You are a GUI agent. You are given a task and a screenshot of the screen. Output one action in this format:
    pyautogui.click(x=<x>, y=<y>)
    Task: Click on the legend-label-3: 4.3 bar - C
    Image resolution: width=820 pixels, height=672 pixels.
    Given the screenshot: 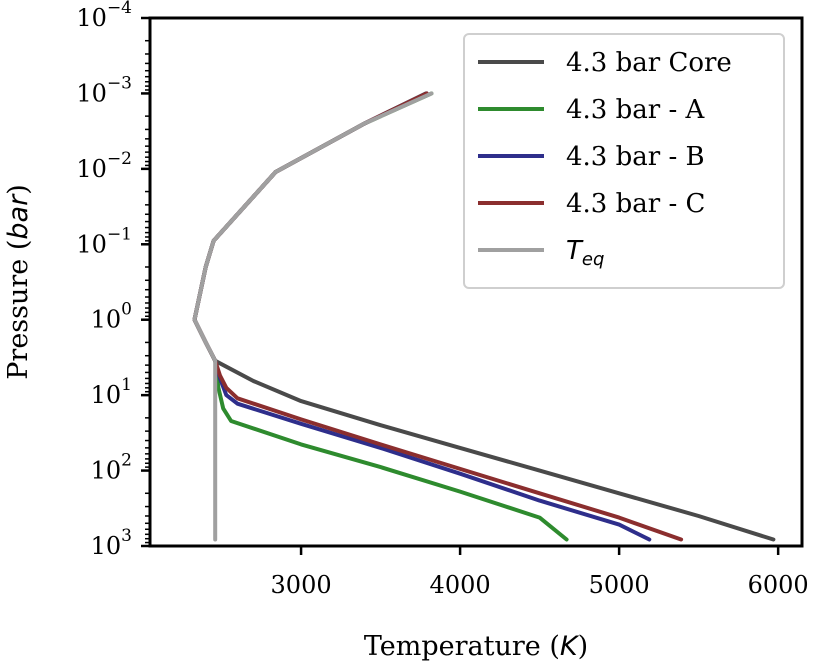 What is the action you would take?
    pyautogui.click(x=635, y=204)
    